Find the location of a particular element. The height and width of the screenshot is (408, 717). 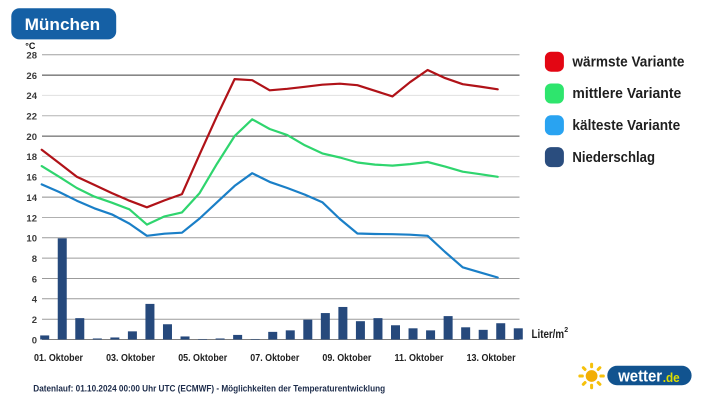

svg-text: 18 is located at coordinates (31, 157).